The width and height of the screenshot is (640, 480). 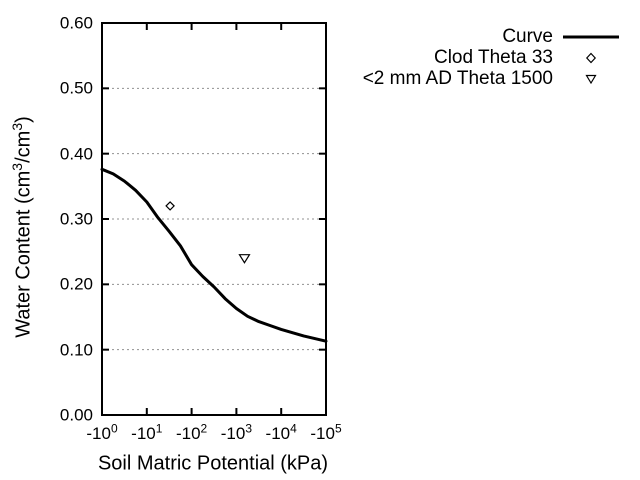 I want to click on y-axis-title: Water Content (cm3/cm3), so click(x=22, y=227).